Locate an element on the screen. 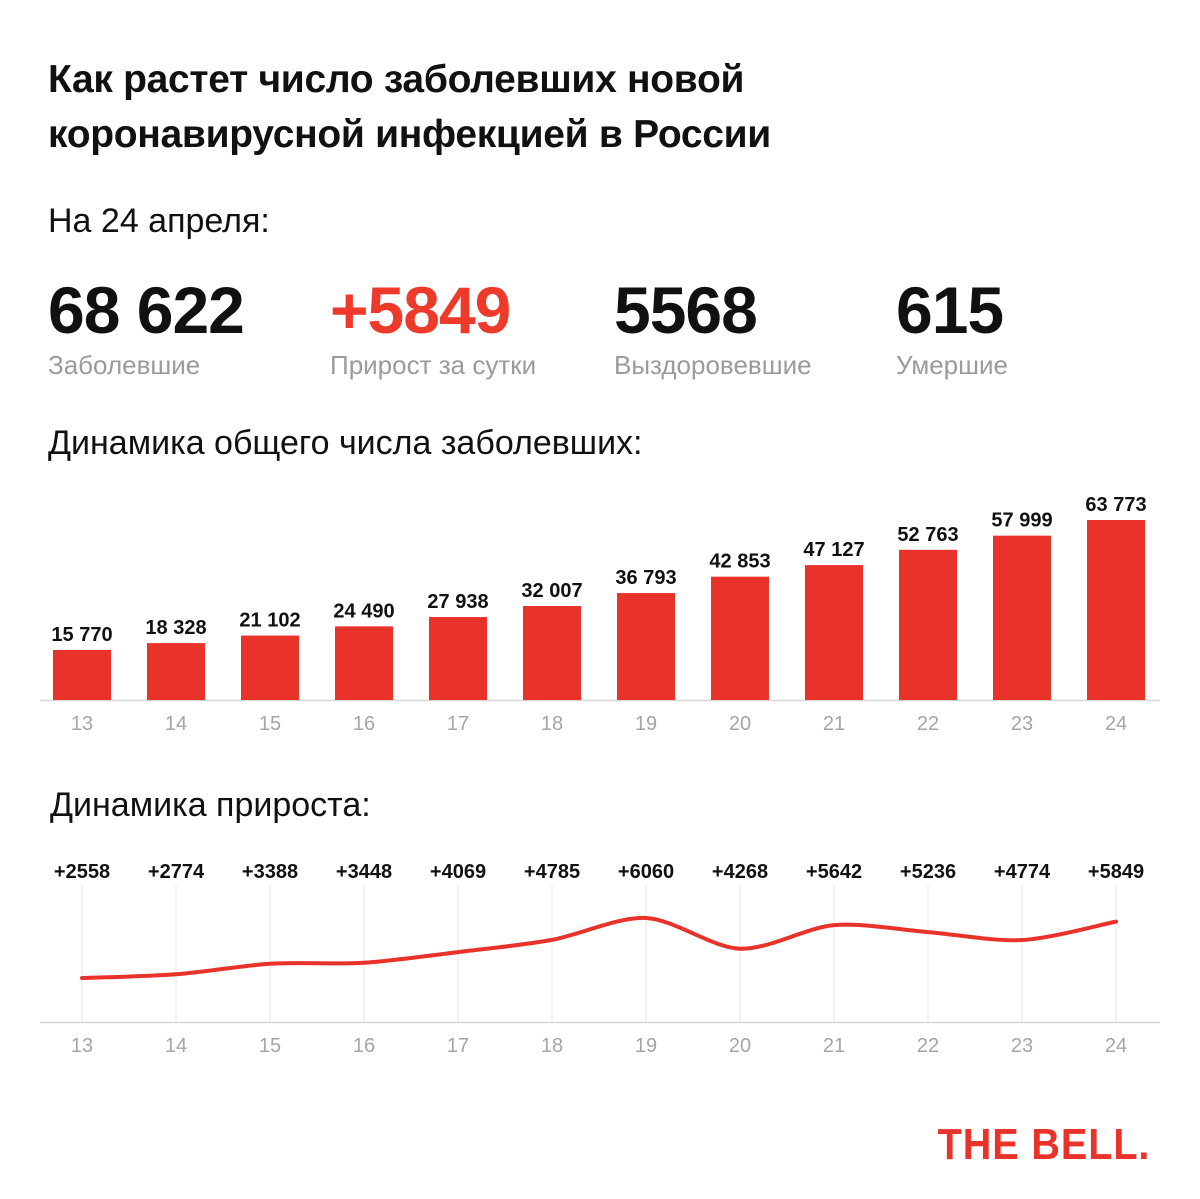 The height and width of the screenshot is (1199, 1200). bar-chart-title: Динамика общего числа заболевших: is located at coordinates (345, 443).